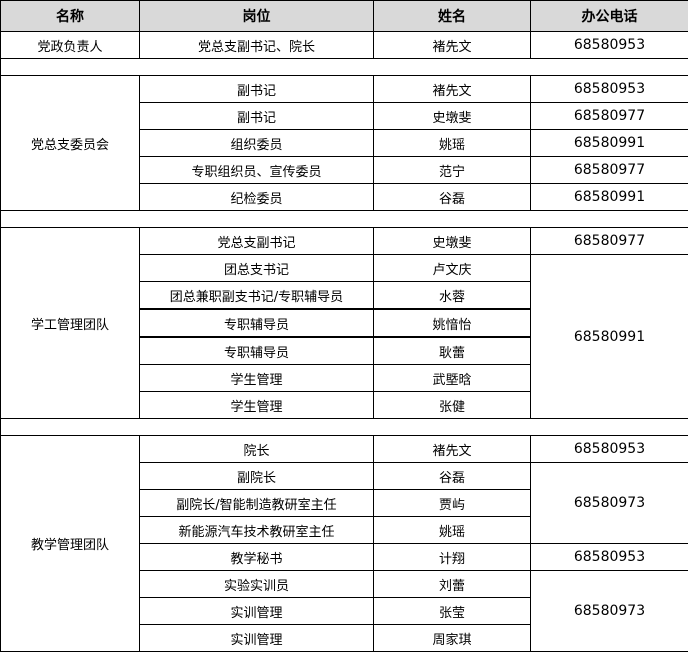 The width and height of the screenshot is (688, 652). Describe the element at coordinates (452, 323) in the screenshot. I see `person-cell: 姚愔怡` at that location.